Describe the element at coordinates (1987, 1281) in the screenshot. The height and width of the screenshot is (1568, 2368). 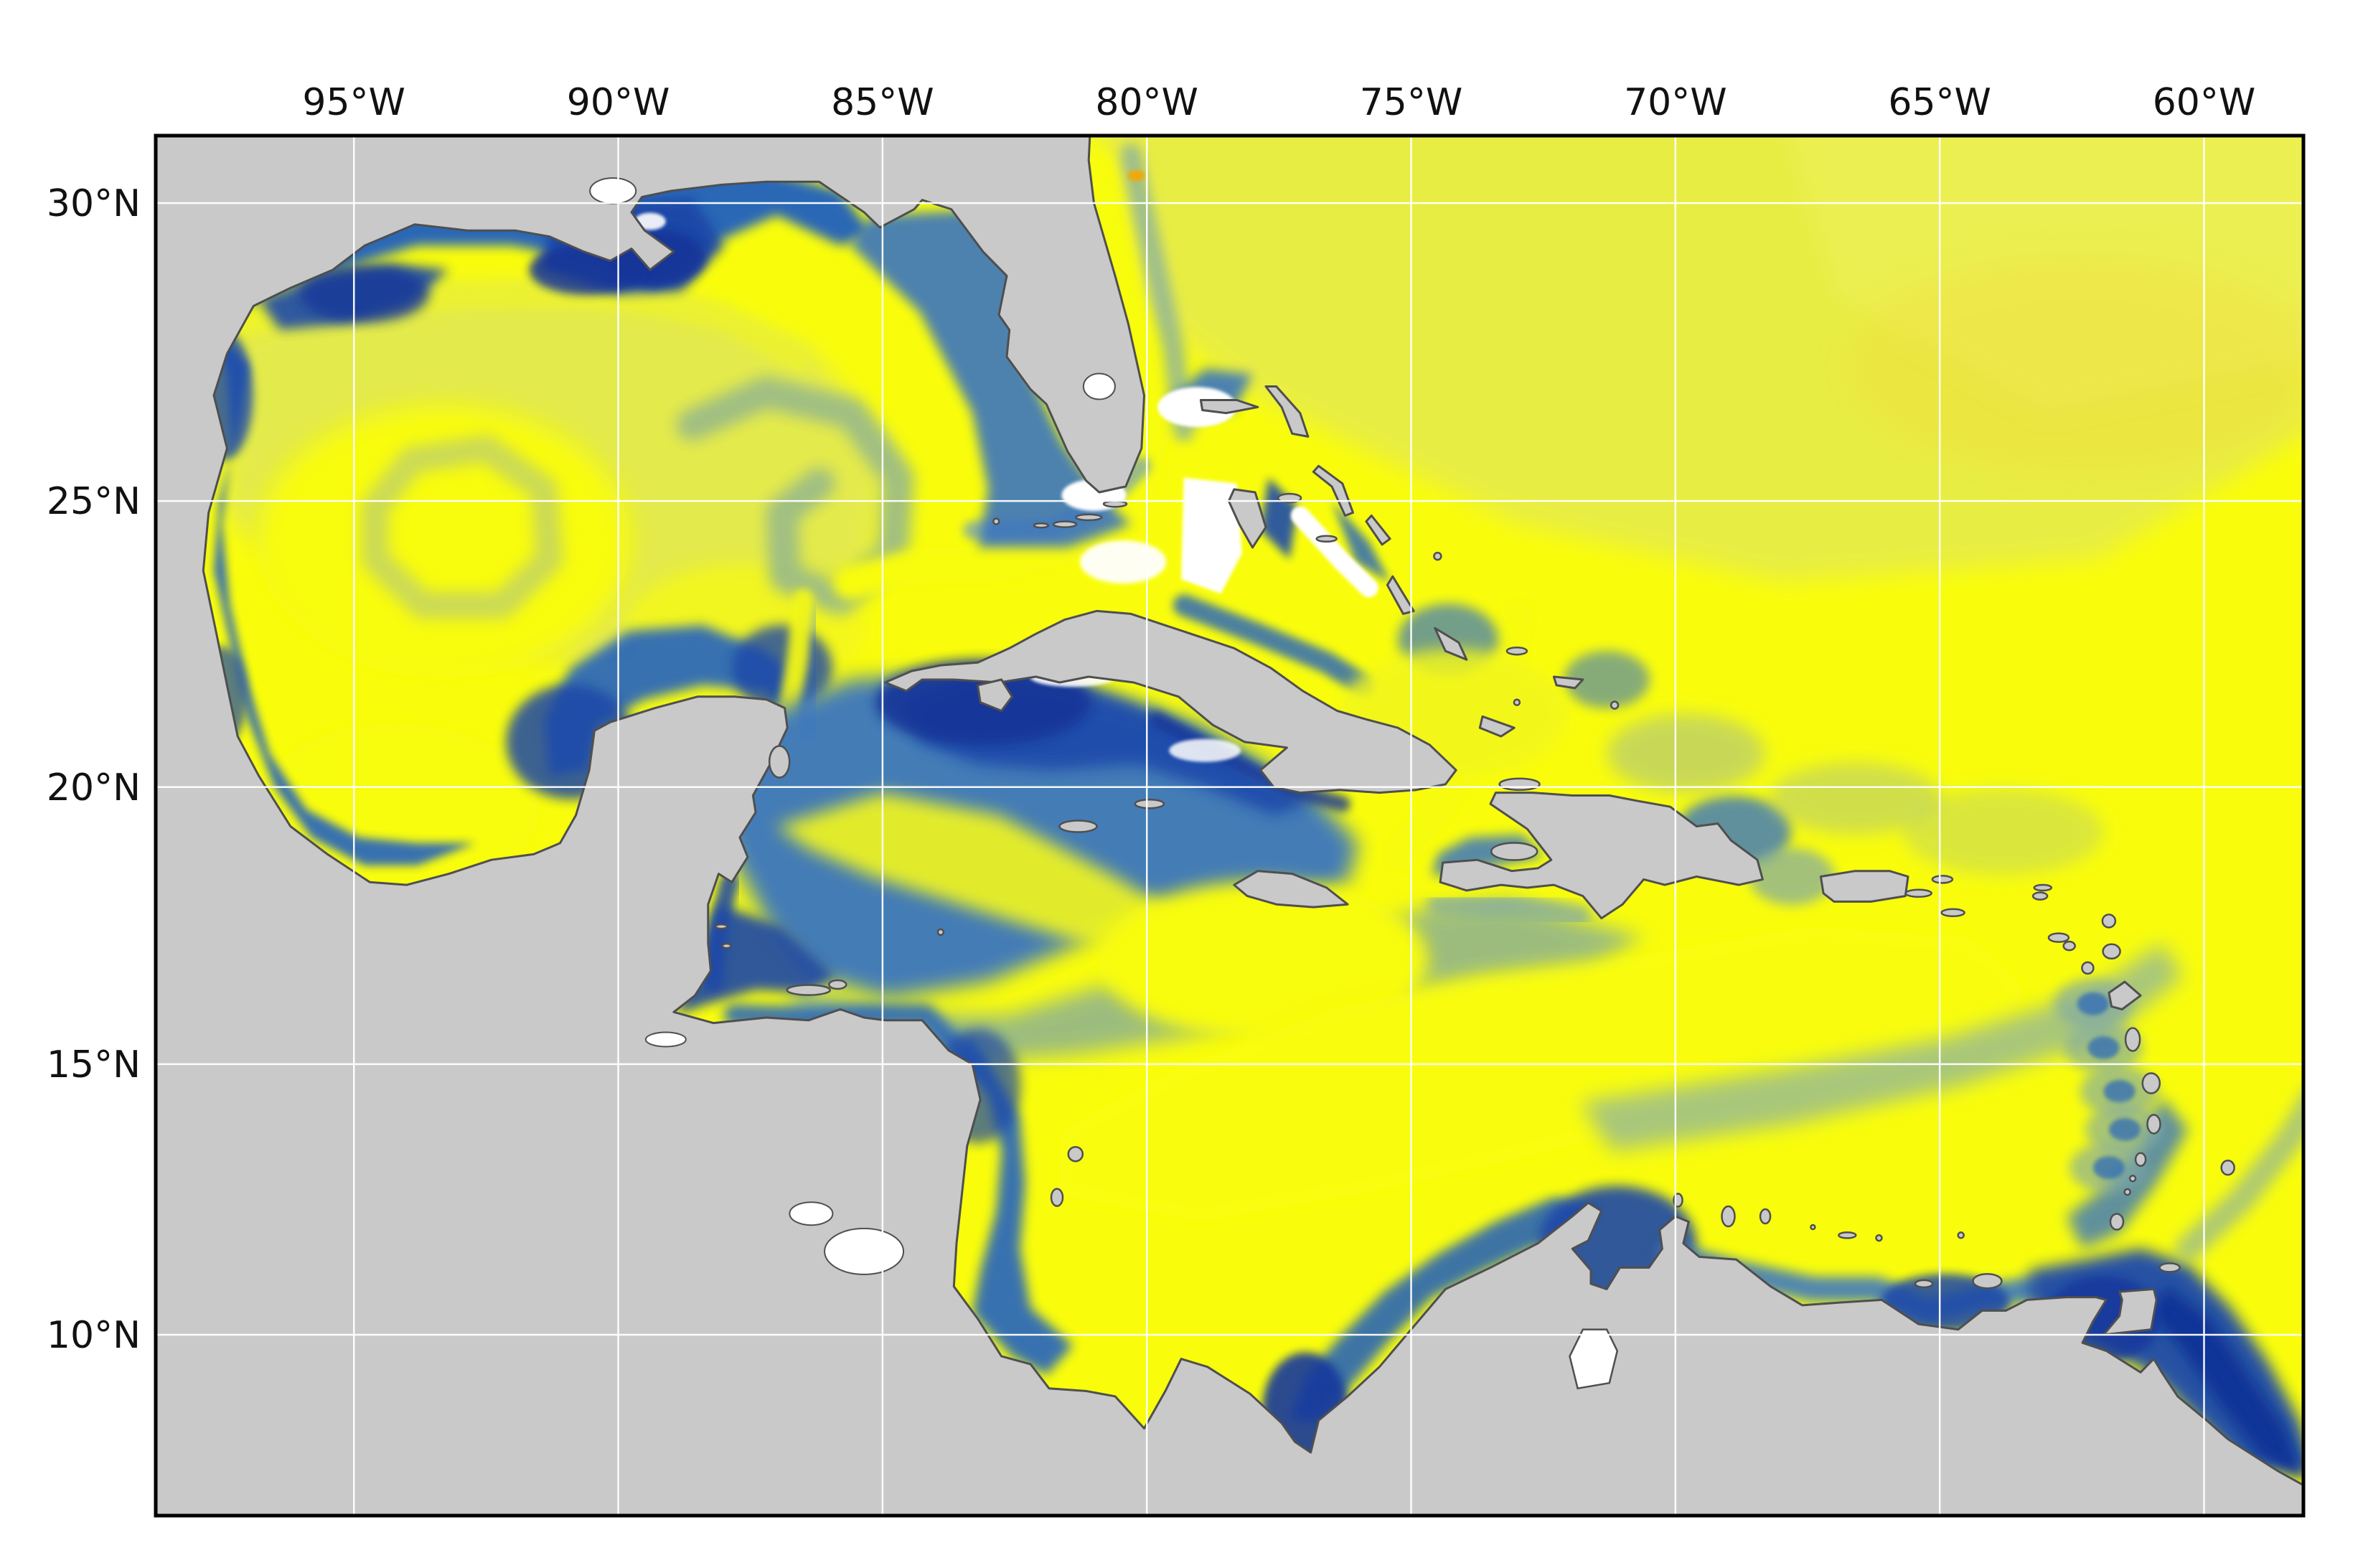
I see `margarita` at that location.